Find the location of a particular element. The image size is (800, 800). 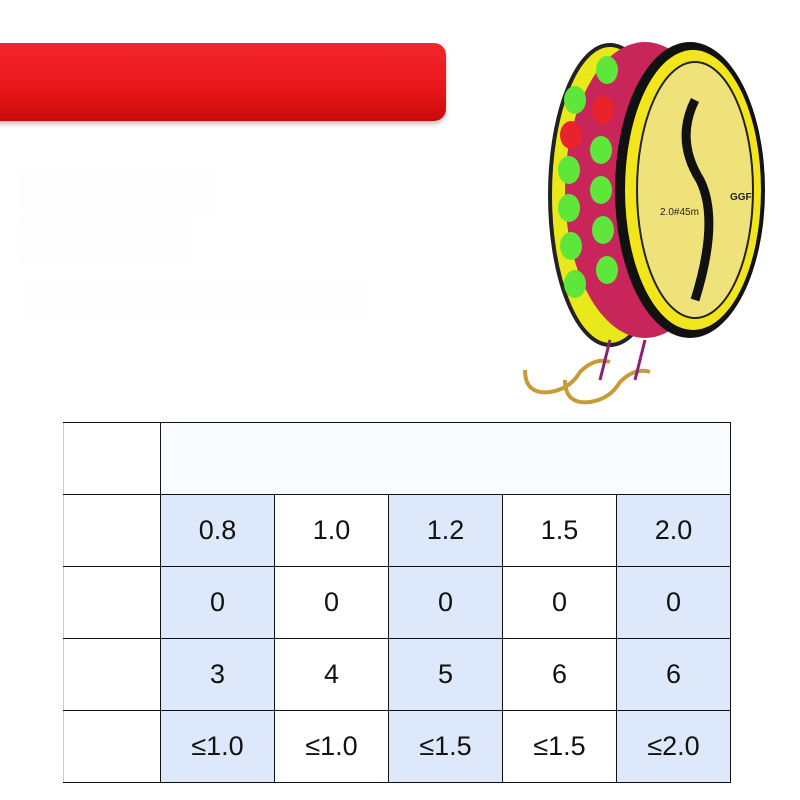

table-header-row is located at coordinates (397, 458).